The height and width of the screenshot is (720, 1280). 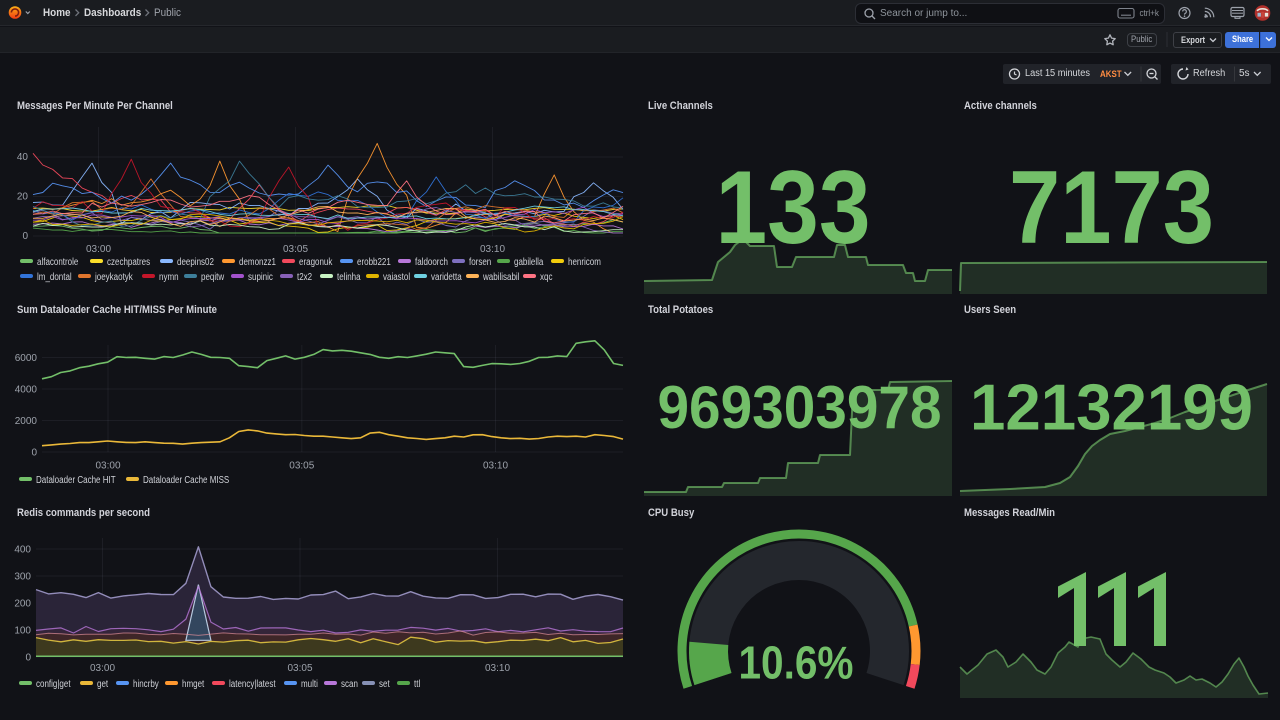 What do you see at coordinates (1111, 407) in the screenshot?
I see `svg-text: 12132199` at bounding box center [1111, 407].